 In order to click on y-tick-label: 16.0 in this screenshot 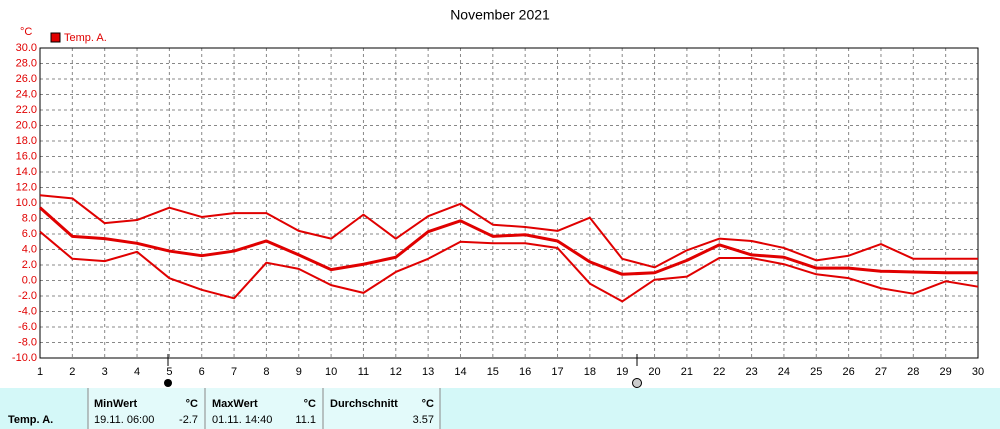, I will do `click(26, 156)`.